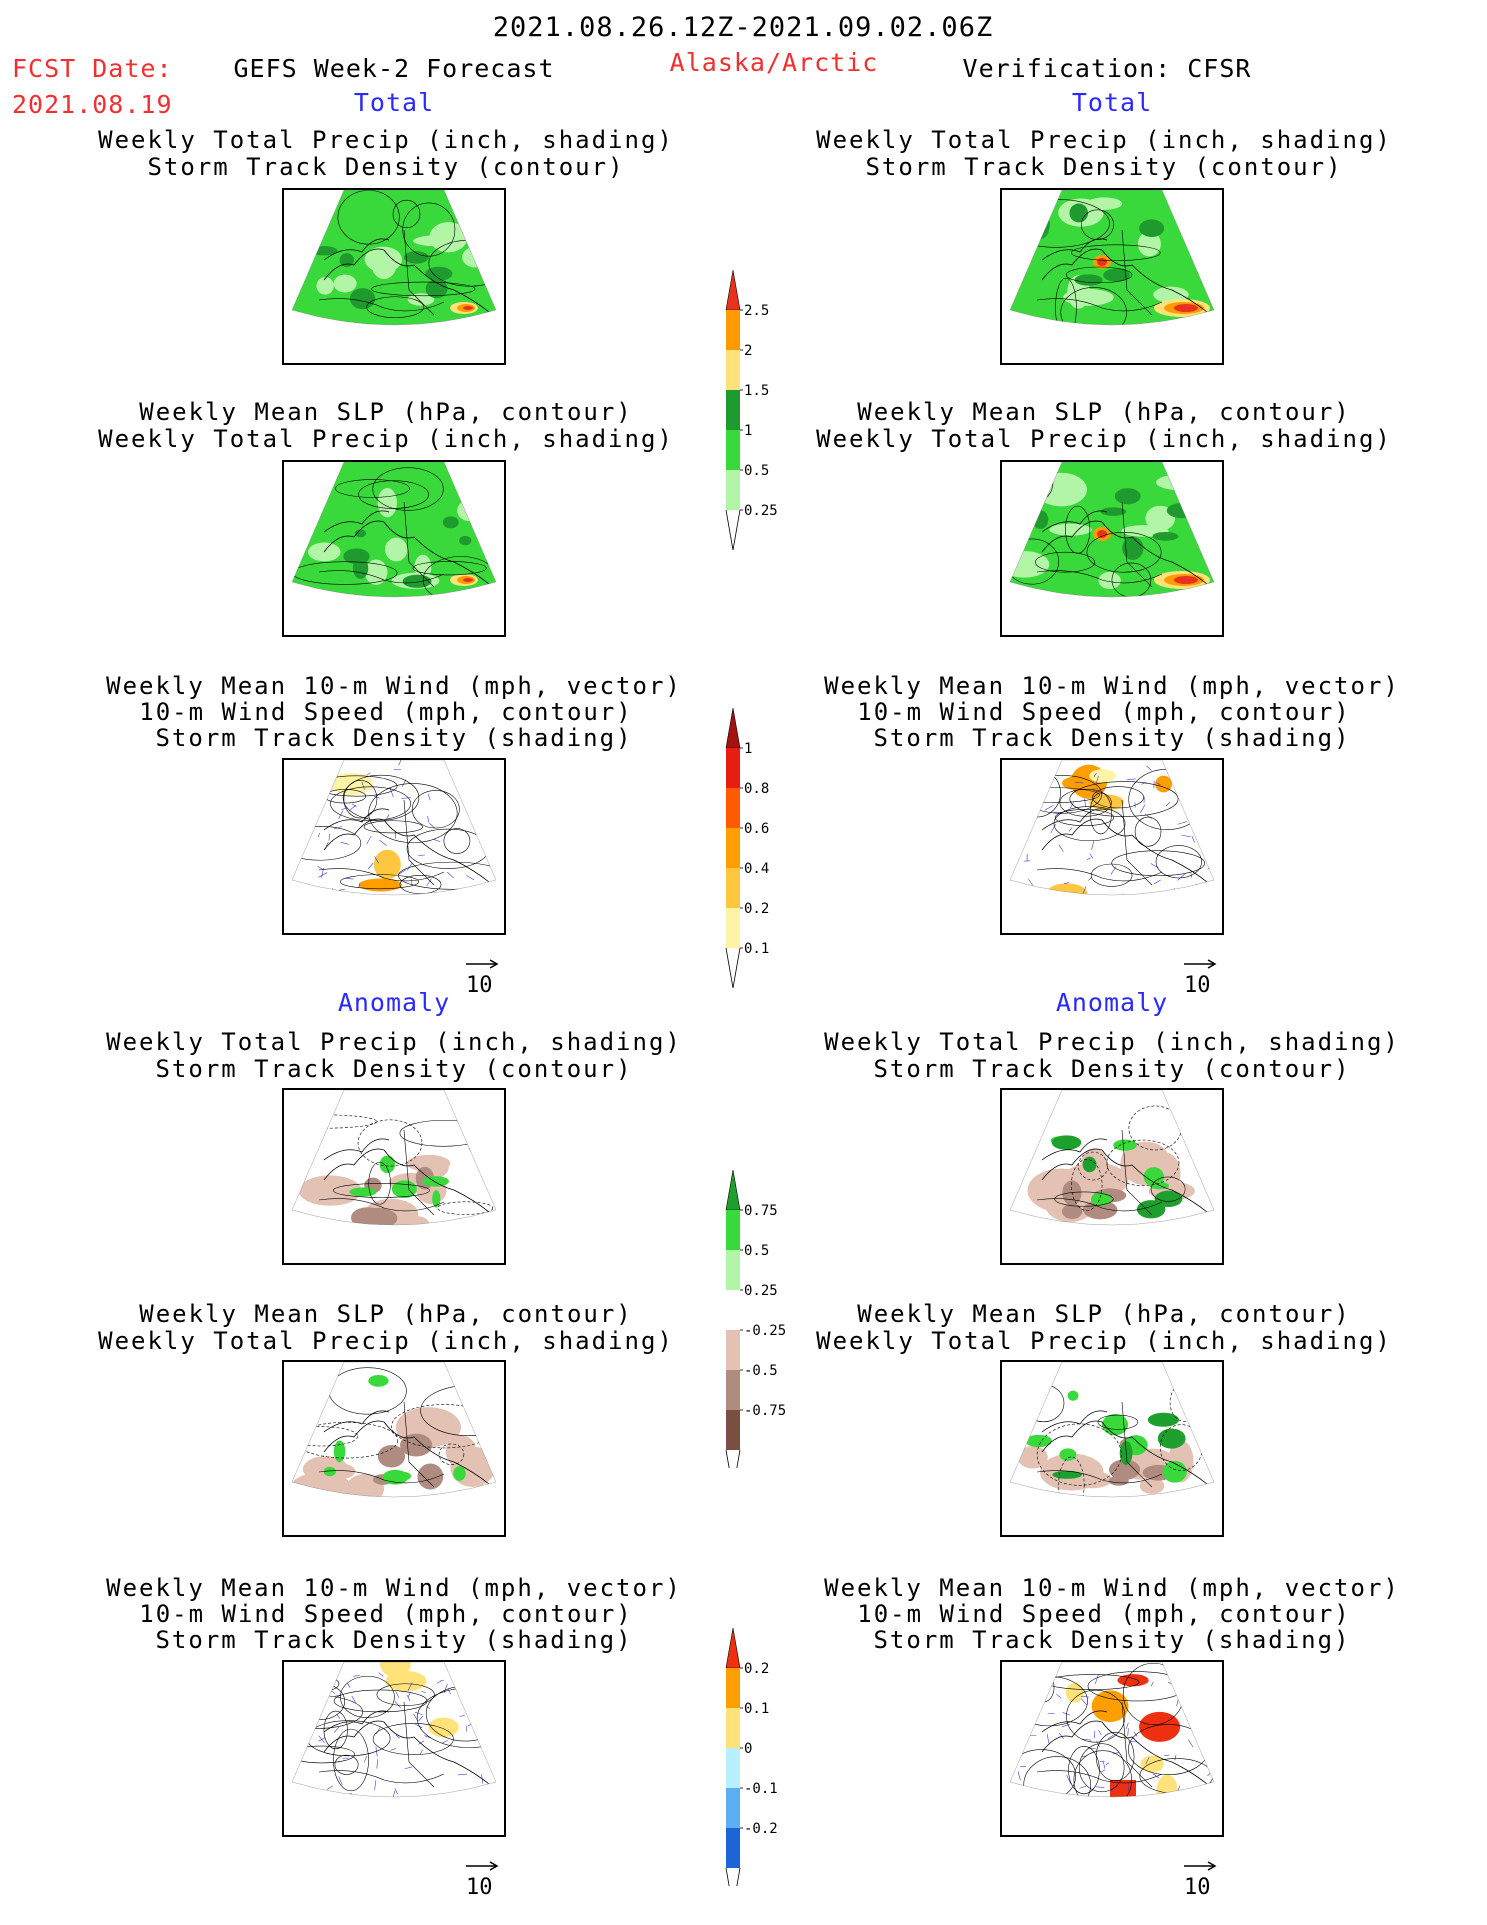 This screenshot has height=1925, width=1487. Describe the element at coordinates (1104, 1614) in the screenshot. I see `title-r6-b: 10-m Wind Speed (mph, contour)` at that location.